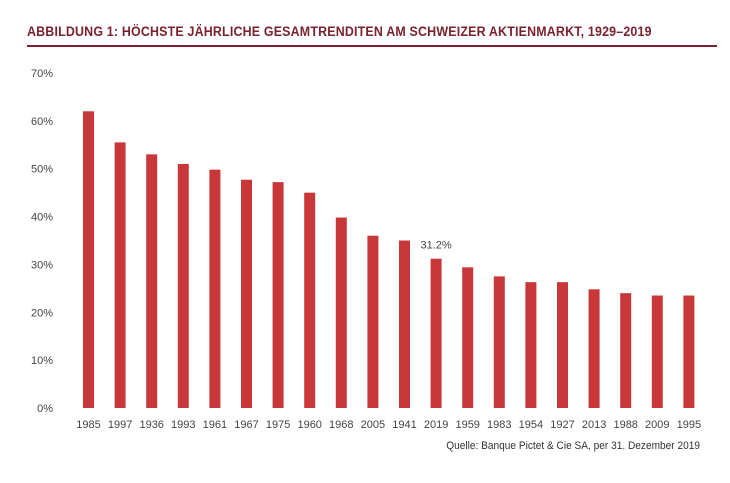 The width and height of the screenshot is (730, 483). What do you see at coordinates (657, 425) in the screenshot?
I see `x-tick-label: 2009` at bounding box center [657, 425].